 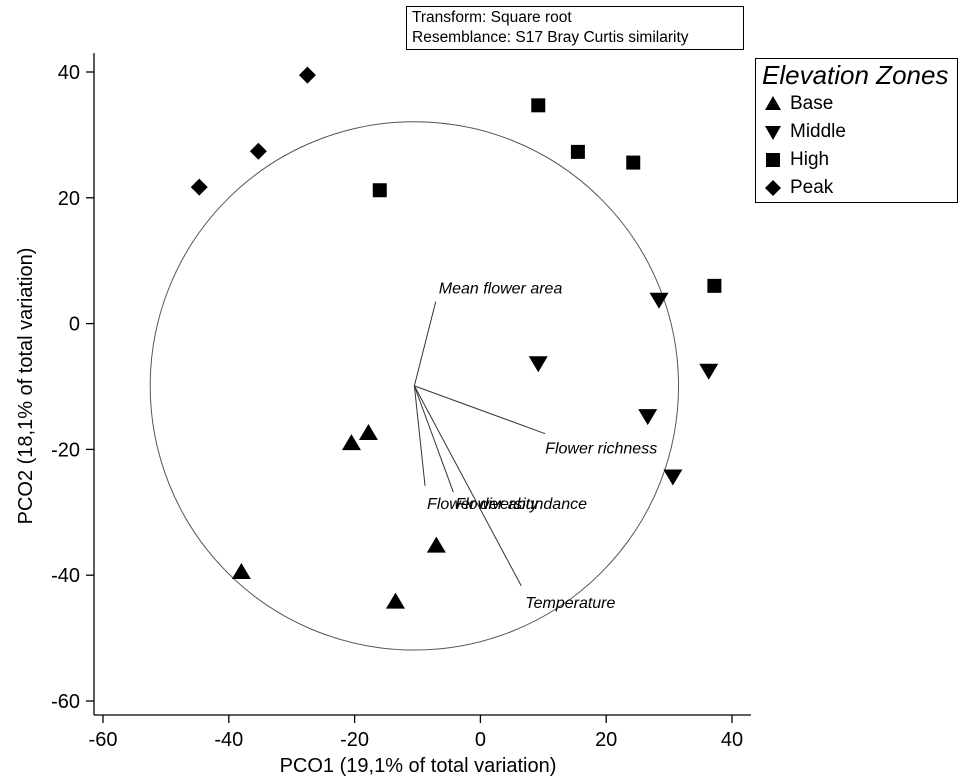 What do you see at coordinates (425, 343) in the screenshot?
I see `vector-mean-flower-area` at bounding box center [425, 343].